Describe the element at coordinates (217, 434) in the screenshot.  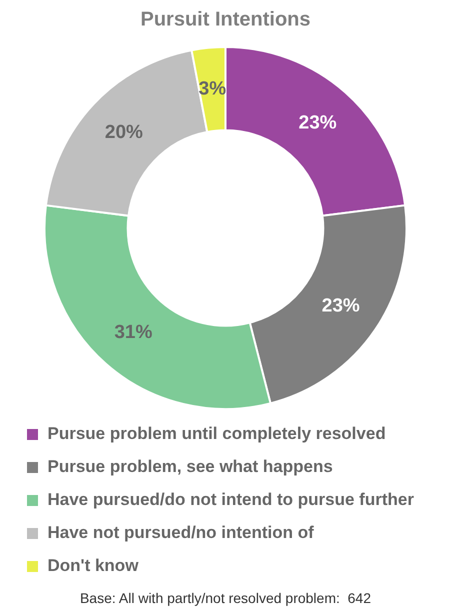
I see `legend-label: Pursue problem until completely resolved` at that location.